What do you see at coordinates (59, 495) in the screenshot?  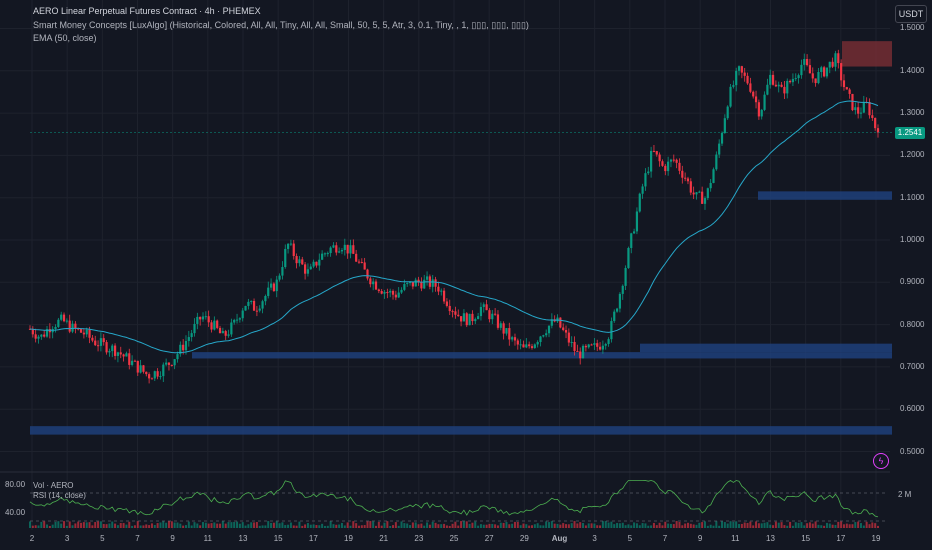 I see `rsi-label: RSI (14, close)` at bounding box center [59, 495].